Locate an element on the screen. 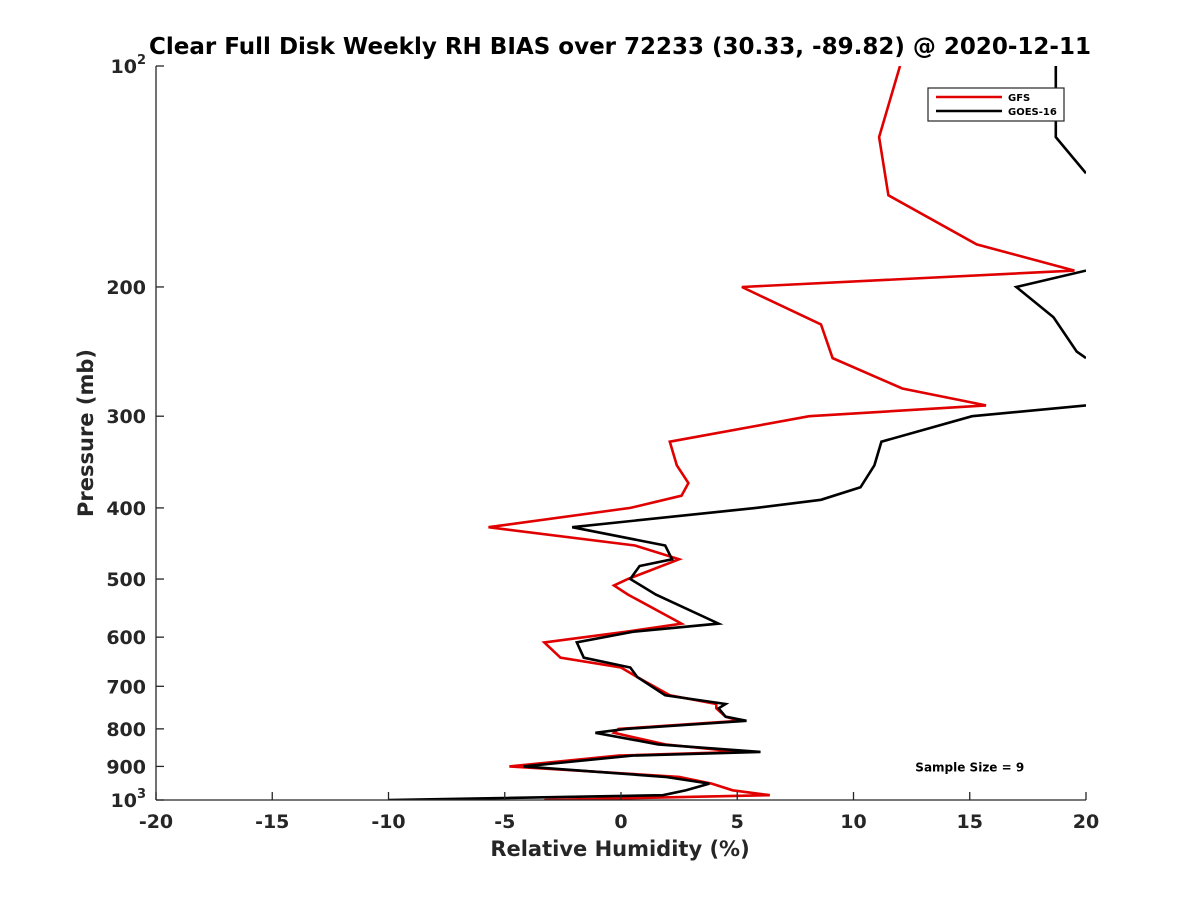 The image size is (1200, 900). y-tick-label: 900 is located at coordinates (126, 767).